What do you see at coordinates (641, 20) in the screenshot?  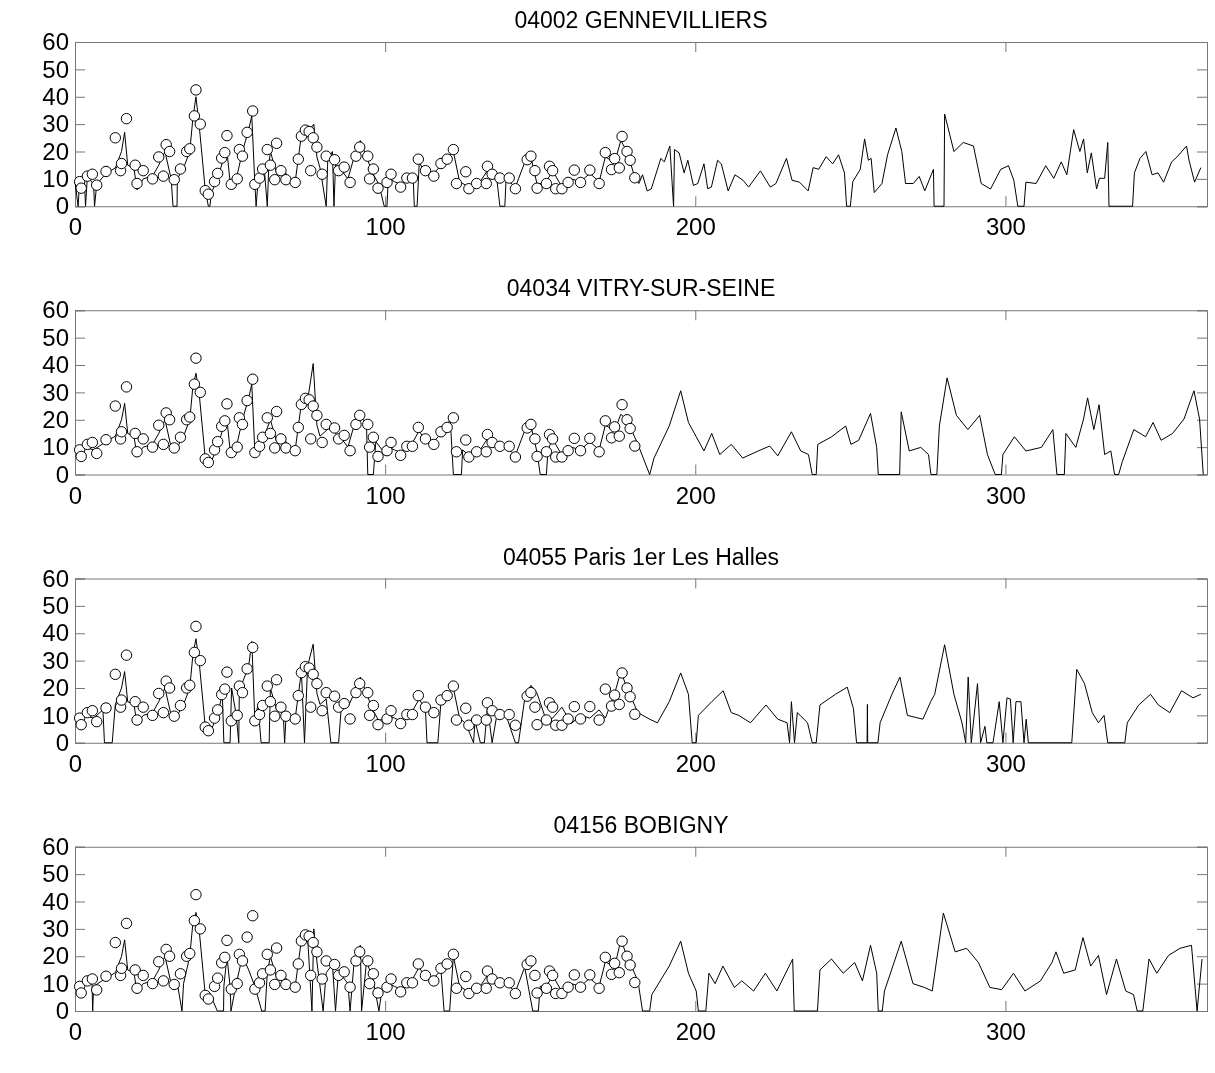 I see `chart-title: 04002 GENNEVILLIERS` at bounding box center [641, 20].